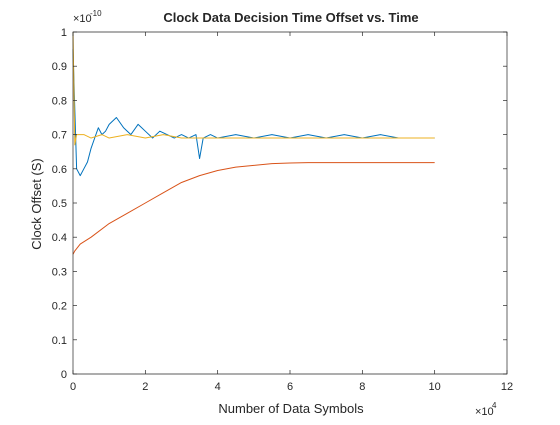  Describe the element at coordinates (59, 101) in the screenshot. I see `y-tick-label: 0.8` at that location.